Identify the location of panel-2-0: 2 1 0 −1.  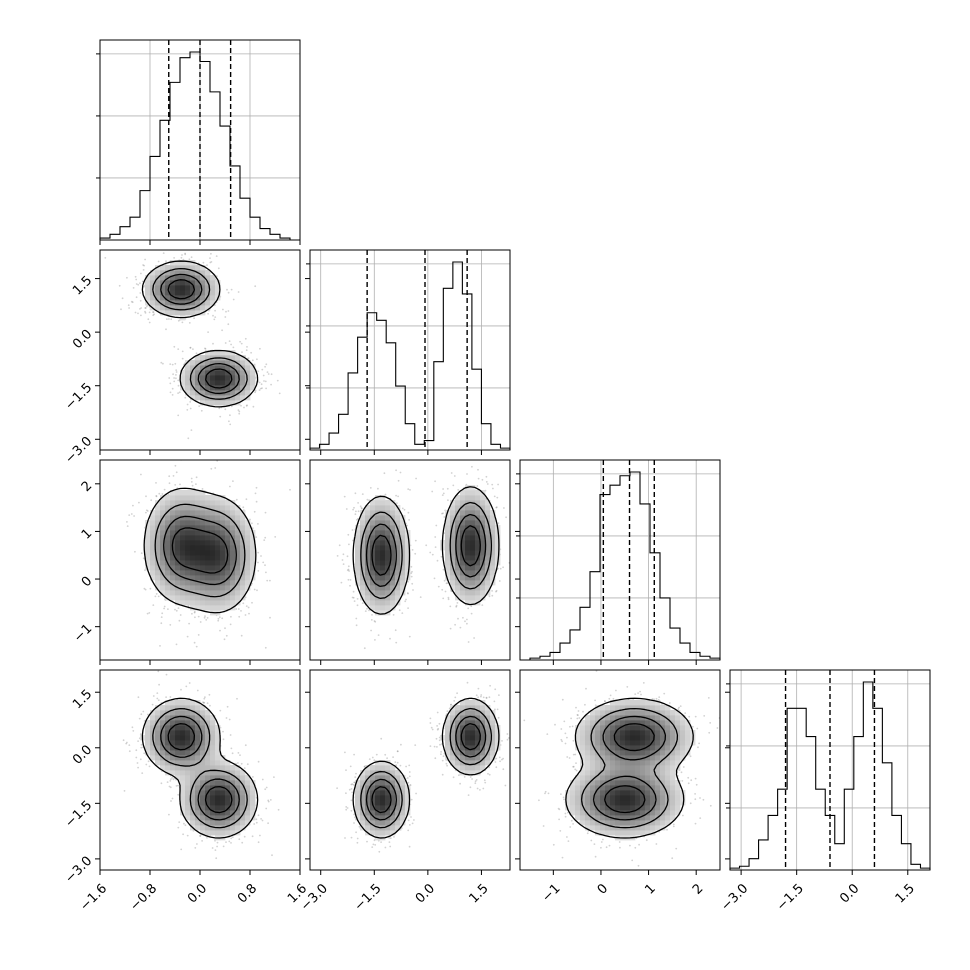
(186, 562).